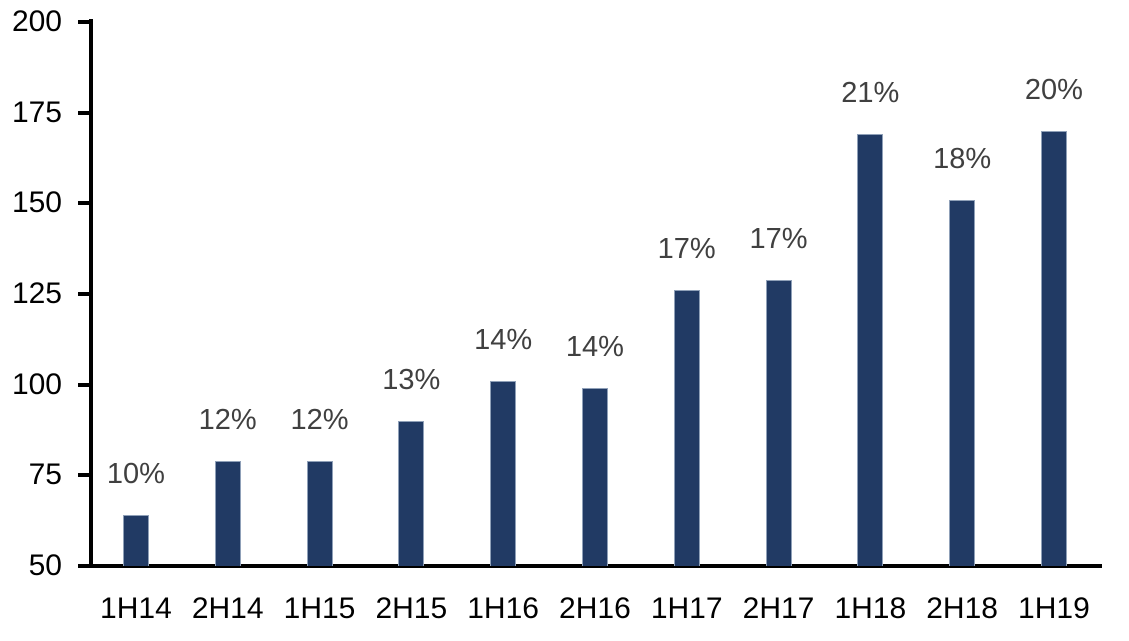 The image size is (1129, 641). What do you see at coordinates (594, 347) in the screenshot?
I see `data-label-2h16: 14%` at bounding box center [594, 347].